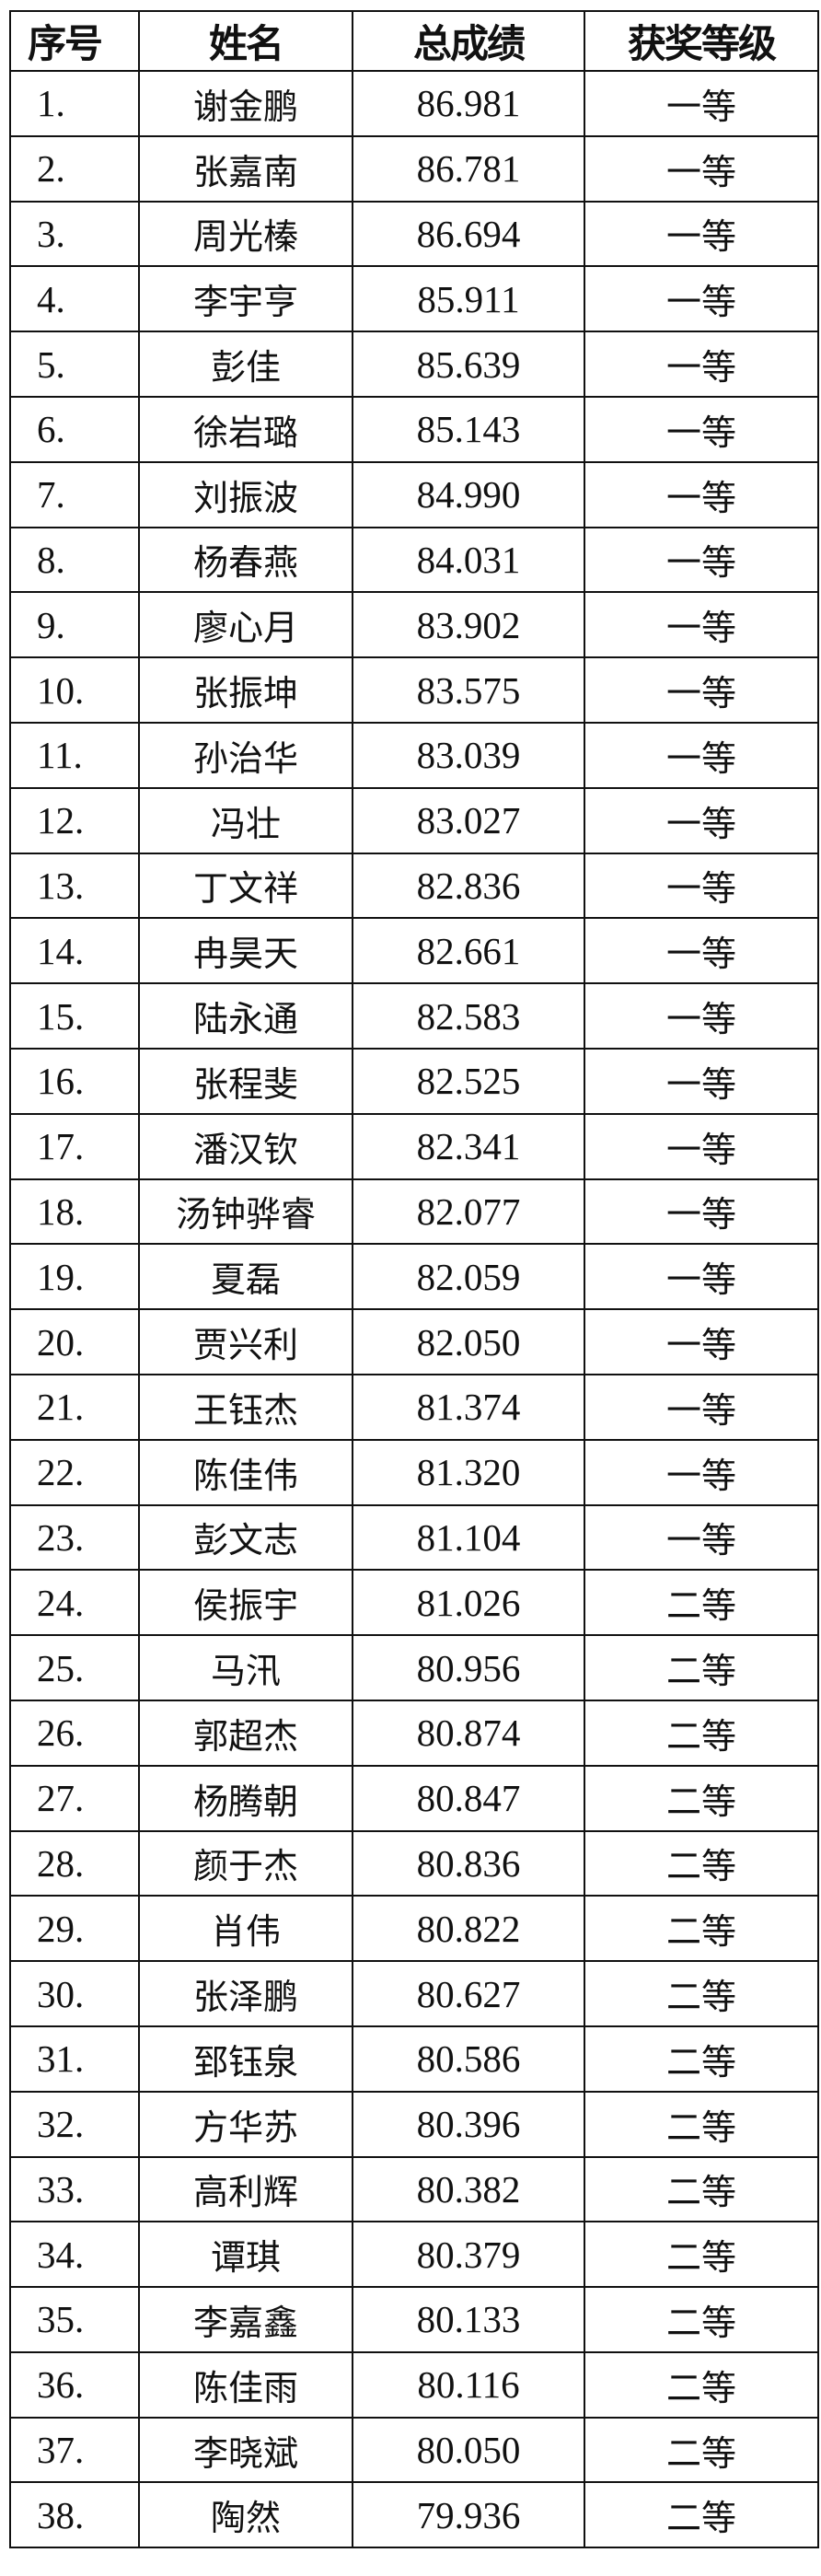 The width and height of the screenshot is (821, 2576). What do you see at coordinates (245, 2189) in the screenshot?
I see `cell-name: 高利辉` at bounding box center [245, 2189].